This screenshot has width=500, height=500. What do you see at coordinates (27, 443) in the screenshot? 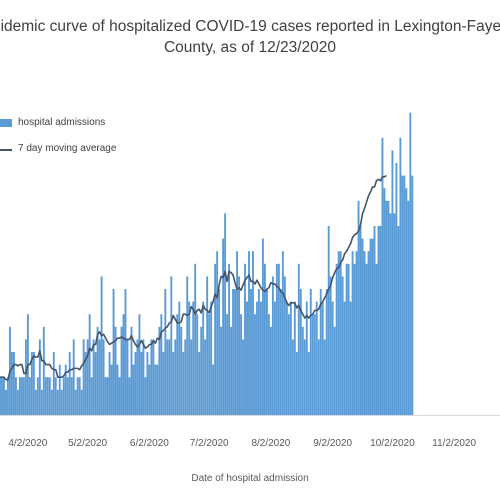
I see `x-tick-label: 4/2/2020` at bounding box center [27, 443].